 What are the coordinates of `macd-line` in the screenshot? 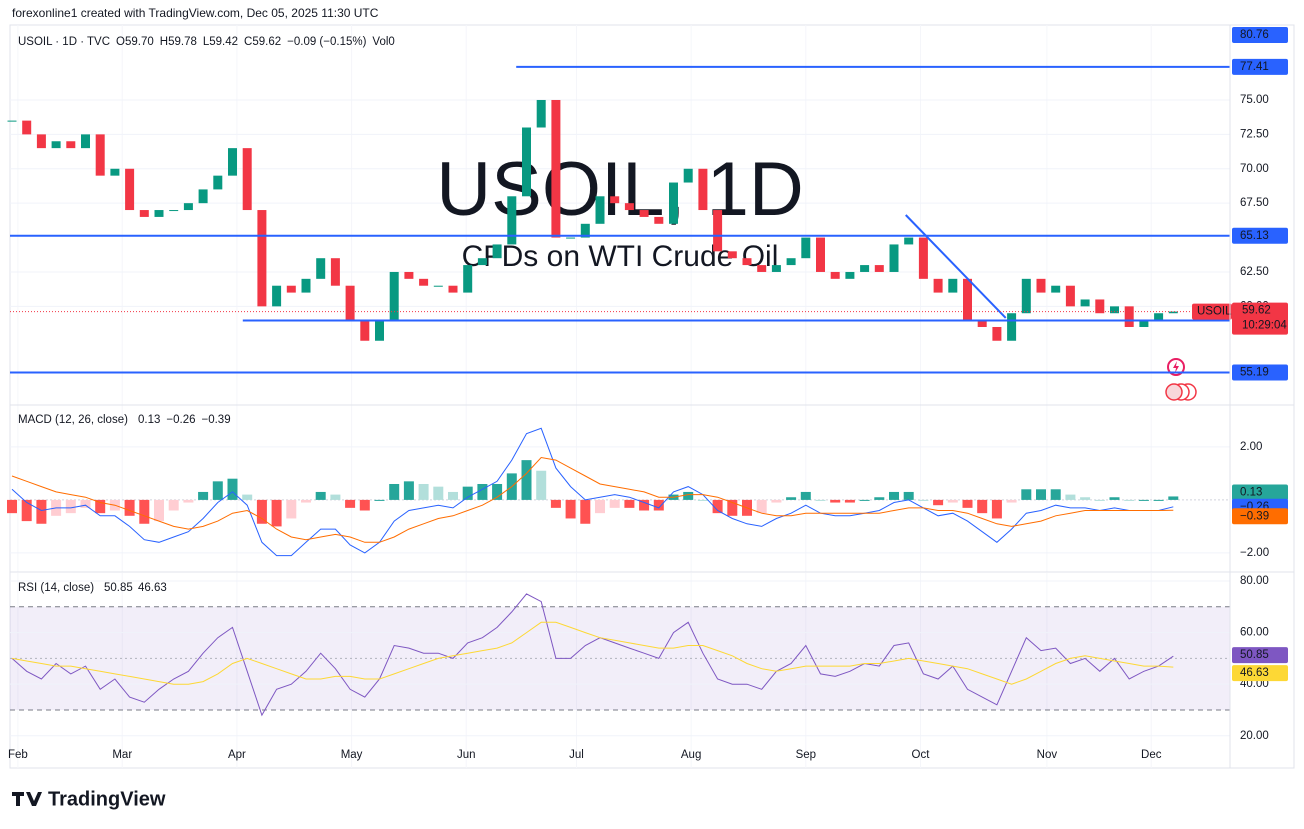 It's located at (592, 492).